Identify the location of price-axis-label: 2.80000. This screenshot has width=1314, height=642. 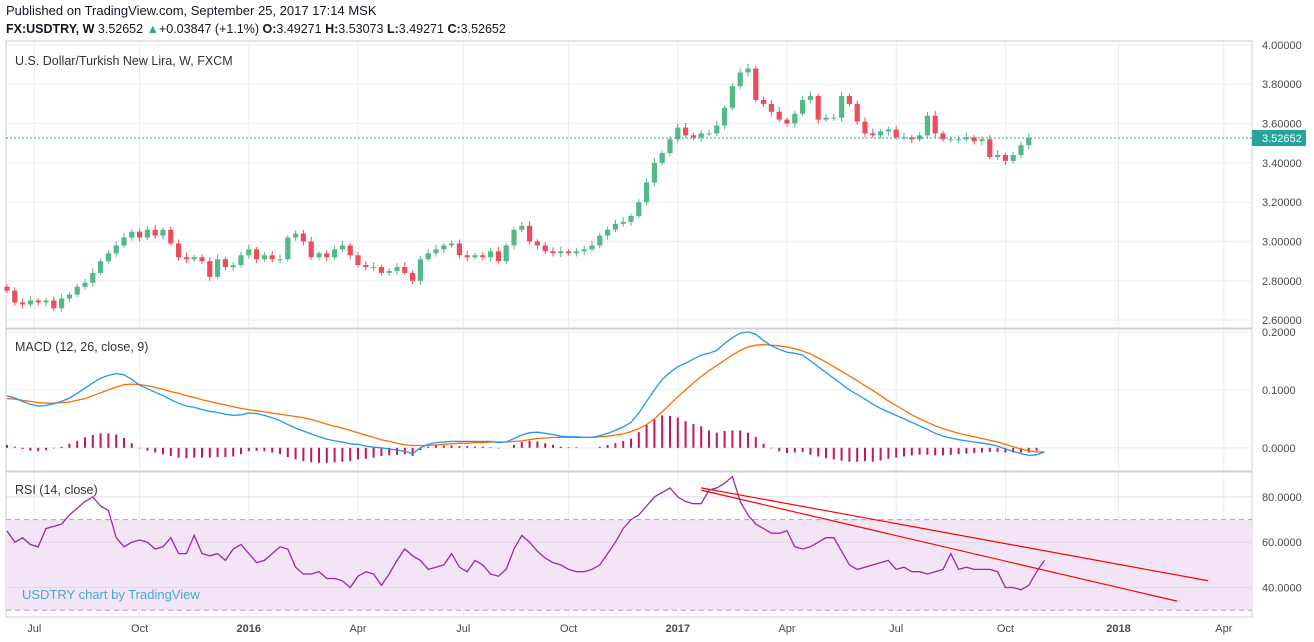
(1282, 282).